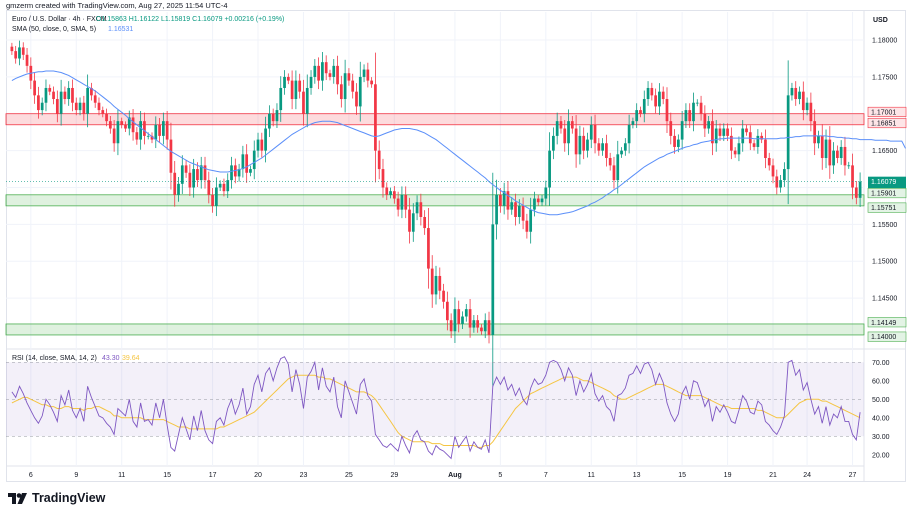  I want to click on price-tick-label: 1.16500, so click(884, 151).